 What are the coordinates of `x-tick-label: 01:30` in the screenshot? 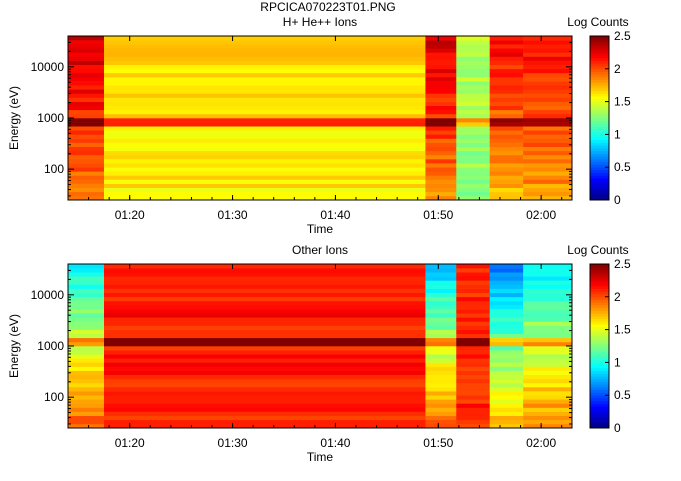 It's located at (233, 443).